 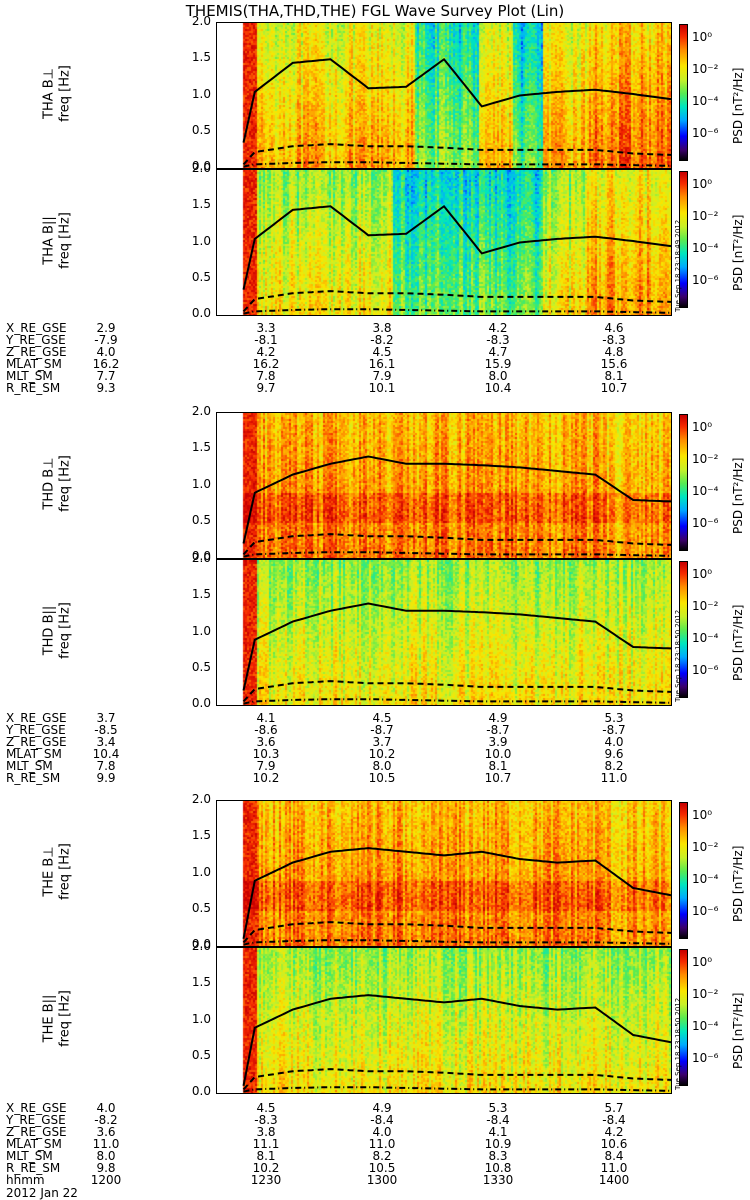 I want to click on ephem-value: 3.6, so click(x=266, y=742).